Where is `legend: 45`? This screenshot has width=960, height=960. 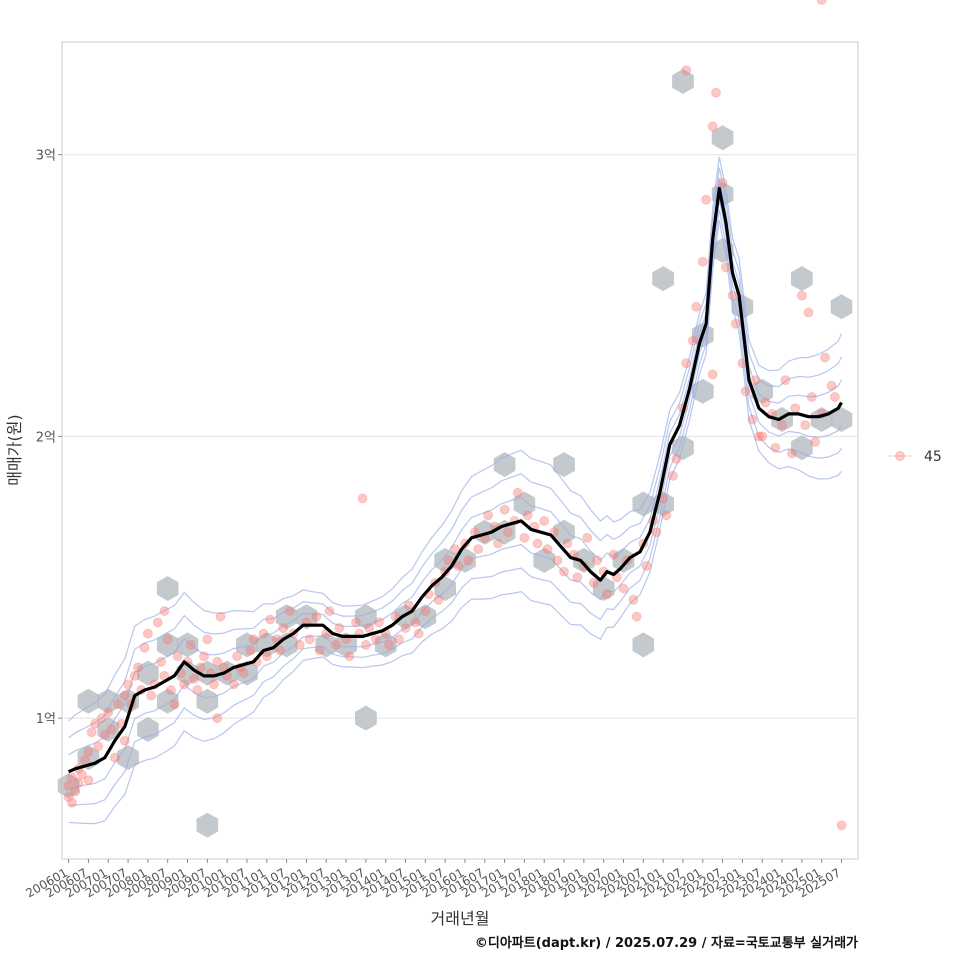 legend: 45 is located at coordinates (915, 457).